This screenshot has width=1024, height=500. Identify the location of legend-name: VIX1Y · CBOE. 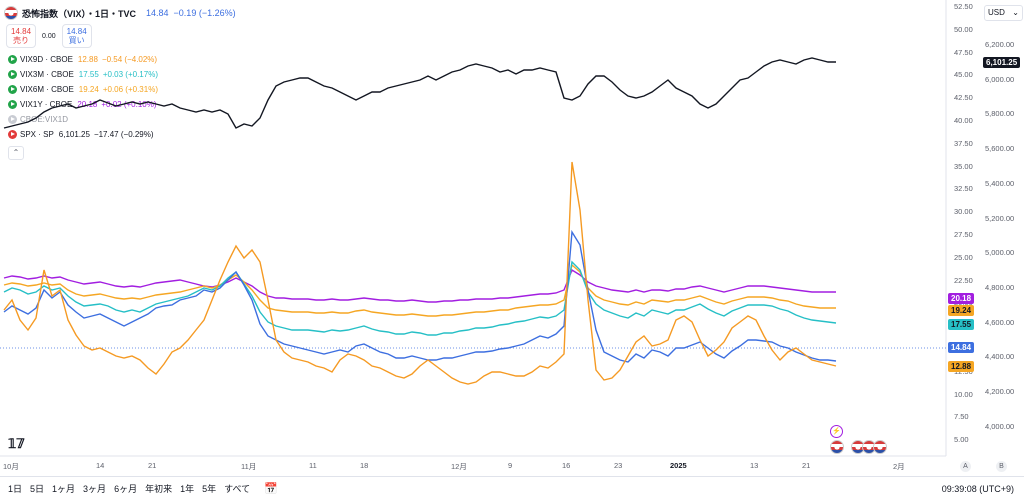
(46, 104).